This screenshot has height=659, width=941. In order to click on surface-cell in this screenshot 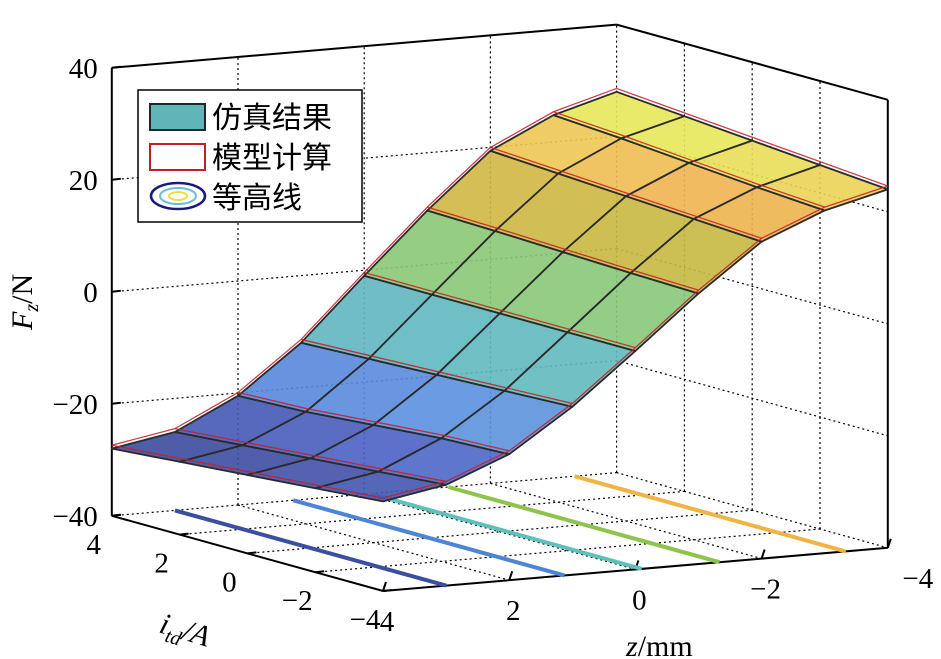, I will do `click(822, 188)`.